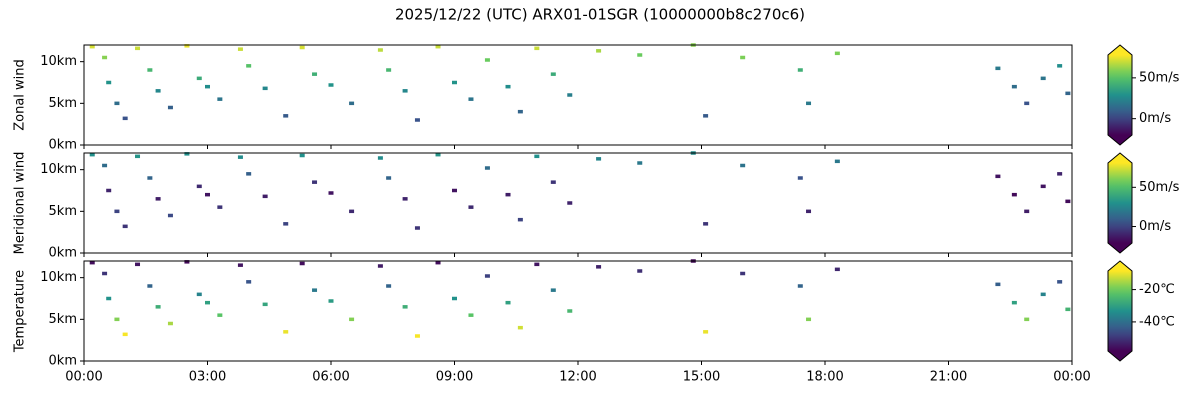 The height and width of the screenshot is (400, 1200). What do you see at coordinates (83, 377) in the screenshot?
I see `x-tick-label: 00:00` at bounding box center [83, 377].